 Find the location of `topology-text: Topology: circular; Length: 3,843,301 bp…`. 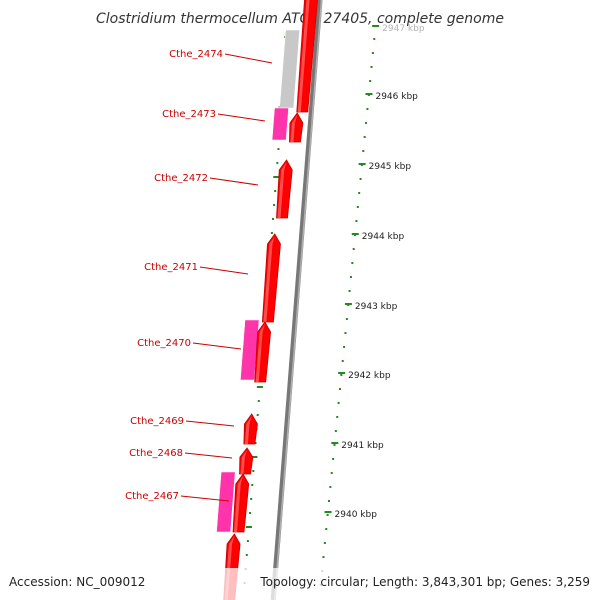

topology-text: Topology: circular; Length: 3,843,301 bp… is located at coordinates (424, 582).